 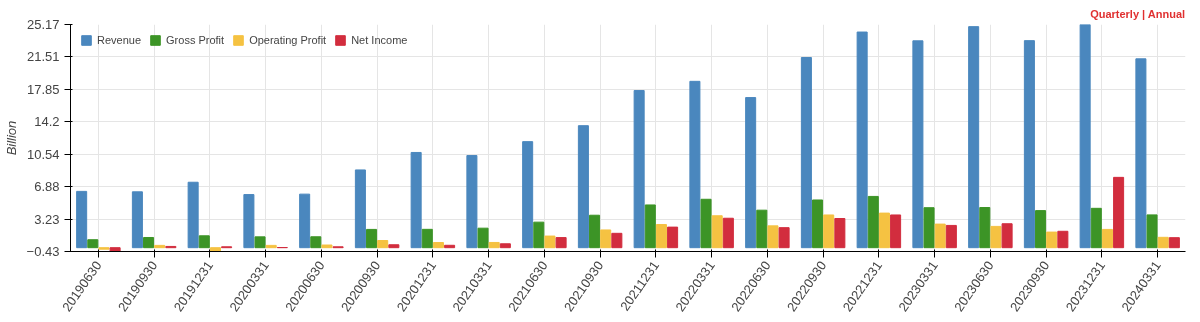 I want to click on y-tick-label: 14.2, so click(x=47, y=122).